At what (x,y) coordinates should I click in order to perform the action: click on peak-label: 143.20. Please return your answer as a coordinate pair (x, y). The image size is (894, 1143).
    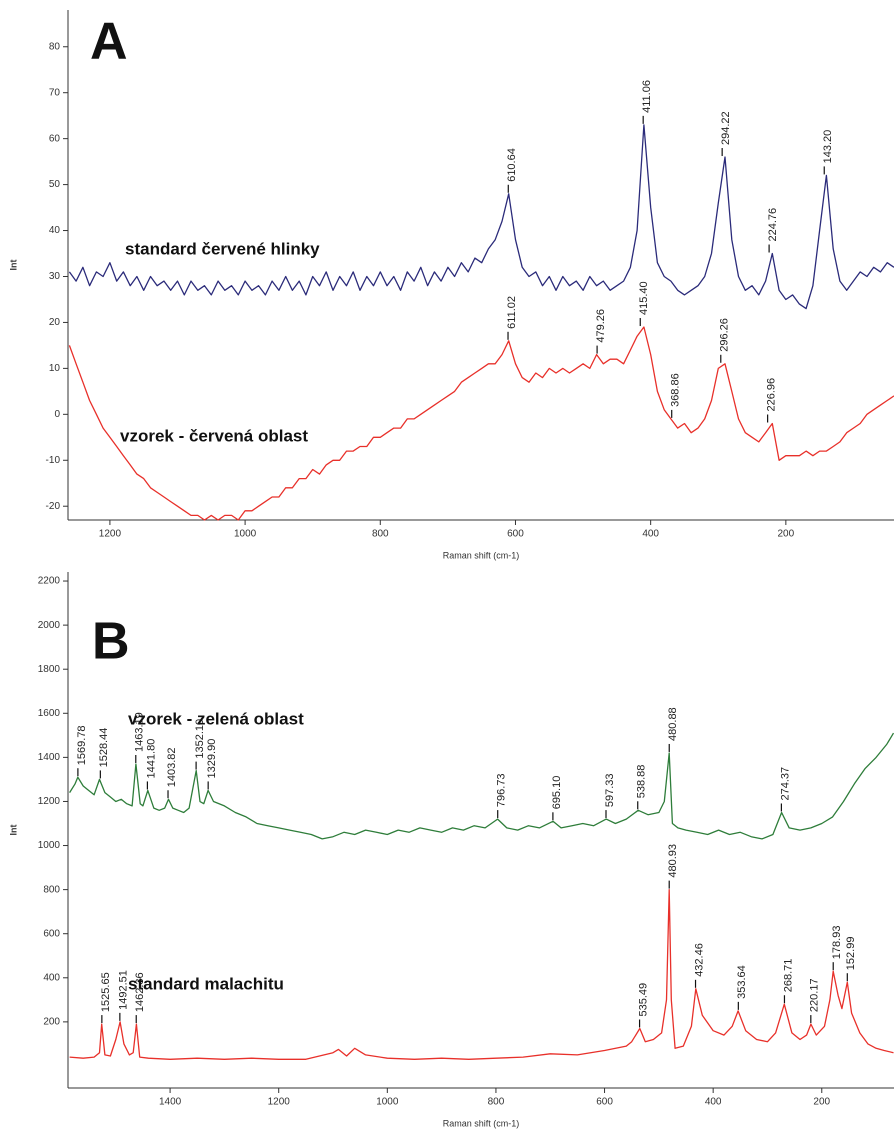
    Looking at the image, I should click on (828, 147).